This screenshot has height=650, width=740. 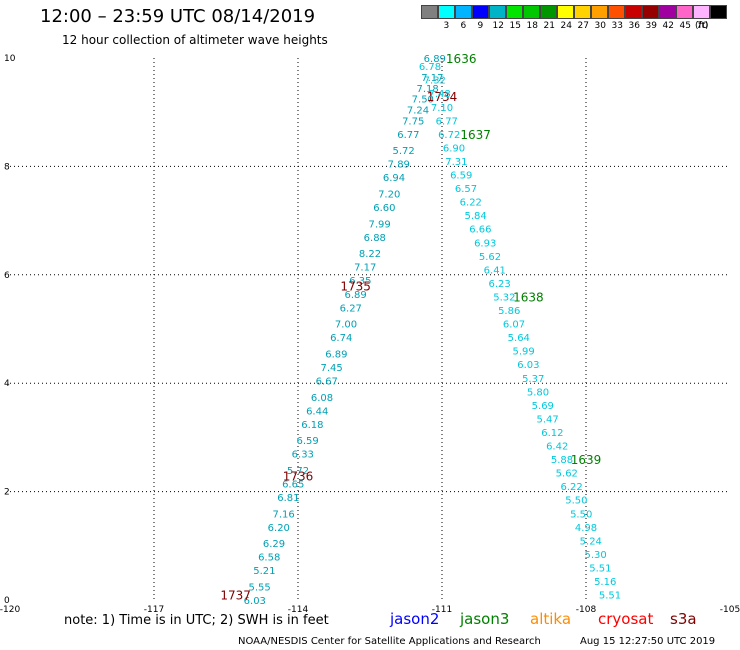 I want to click on wave-height-value: 5.55, so click(x=259, y=587).